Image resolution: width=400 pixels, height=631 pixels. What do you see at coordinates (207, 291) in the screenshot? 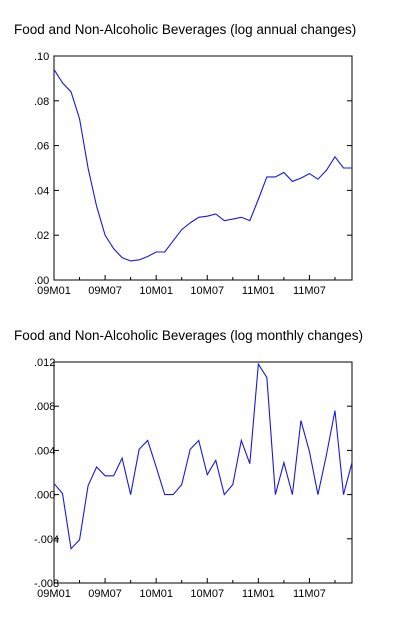
I see `annual-x-tick-label: 10M07` at bounding box center [207, 291].